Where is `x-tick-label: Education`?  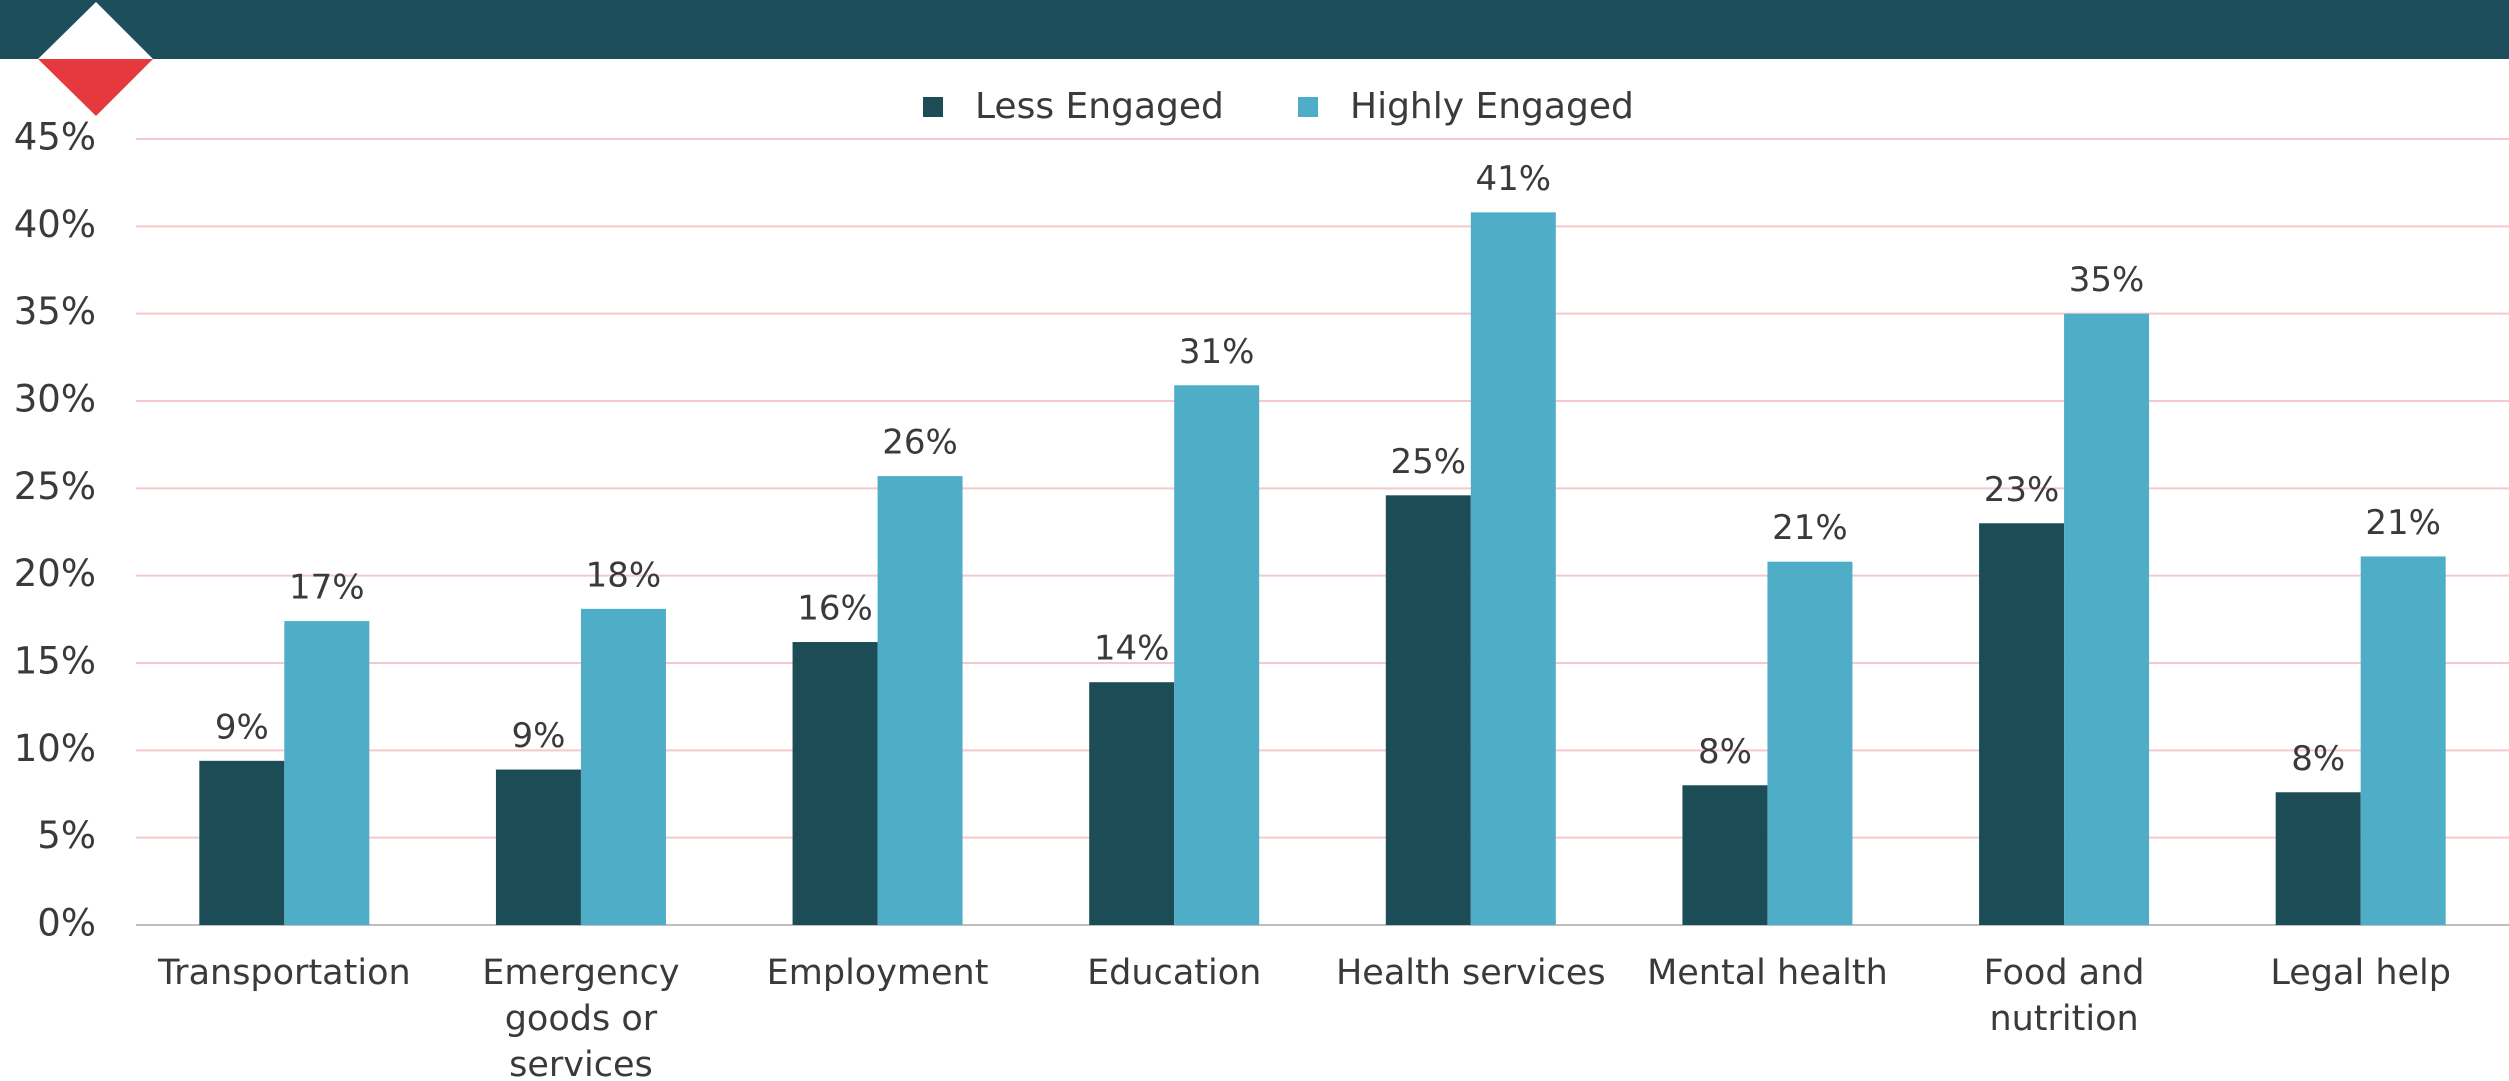
x-tick-label: Education is located at coordinates (1174, 973).